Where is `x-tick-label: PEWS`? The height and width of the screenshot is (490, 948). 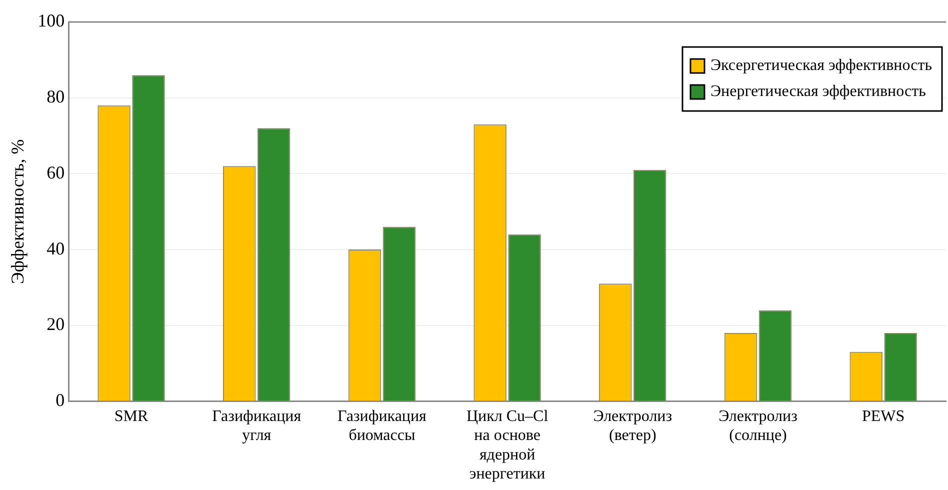 x-tick-label: PEWS is located at coordinates (883, 417).